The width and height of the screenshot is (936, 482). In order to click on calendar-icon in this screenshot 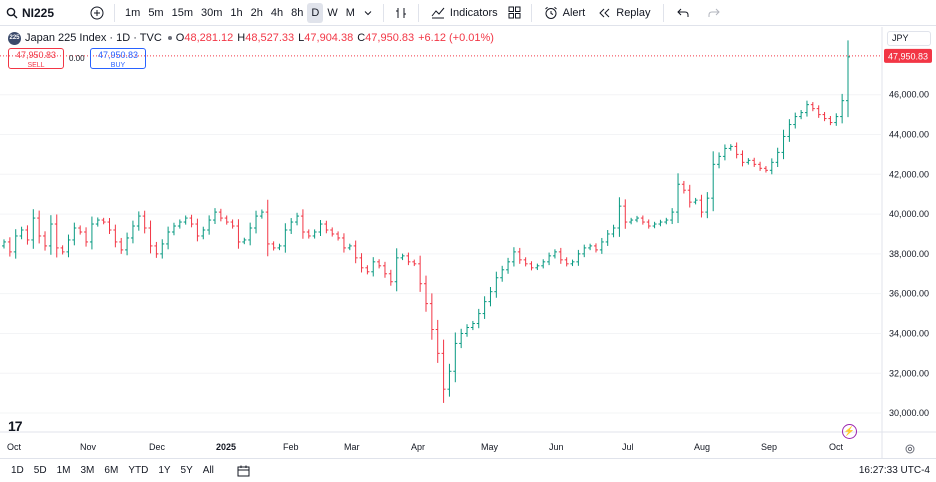, I will do `click(243, 470)`.